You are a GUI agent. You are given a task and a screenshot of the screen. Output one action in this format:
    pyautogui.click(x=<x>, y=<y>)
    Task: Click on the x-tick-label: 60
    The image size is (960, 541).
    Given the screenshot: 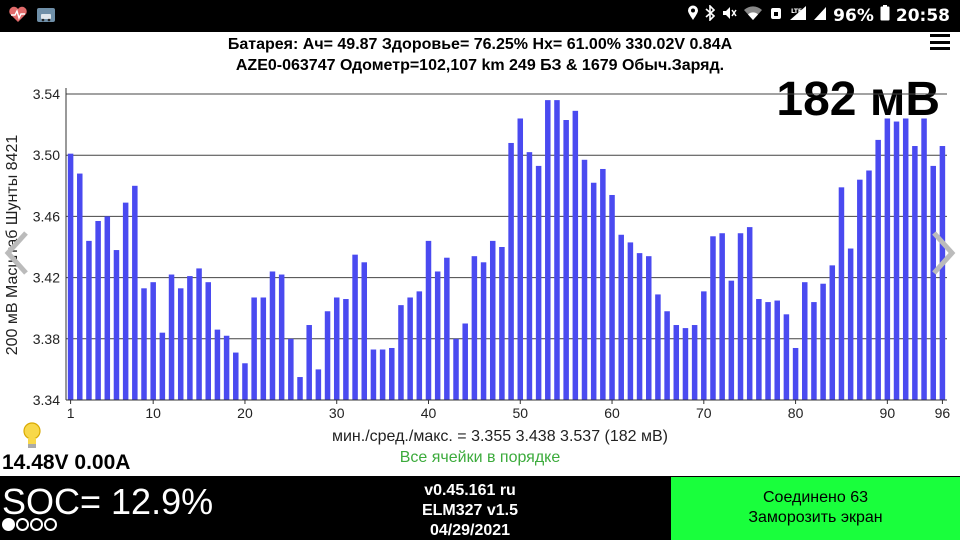 What is the action you would take?
    pyautogui.click(x=612, y=413)
    